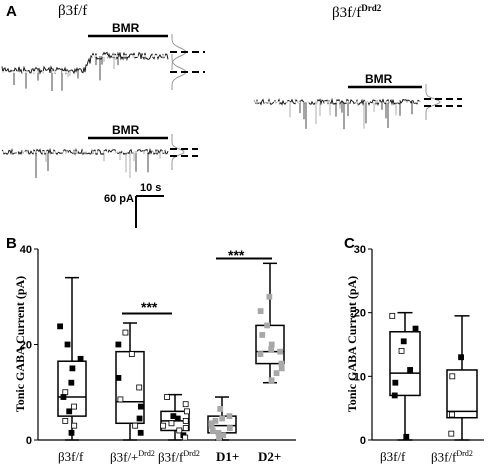 The image size is (490, 464). I want to click on panel-b-cat-4: D1+, so click(228, 456).